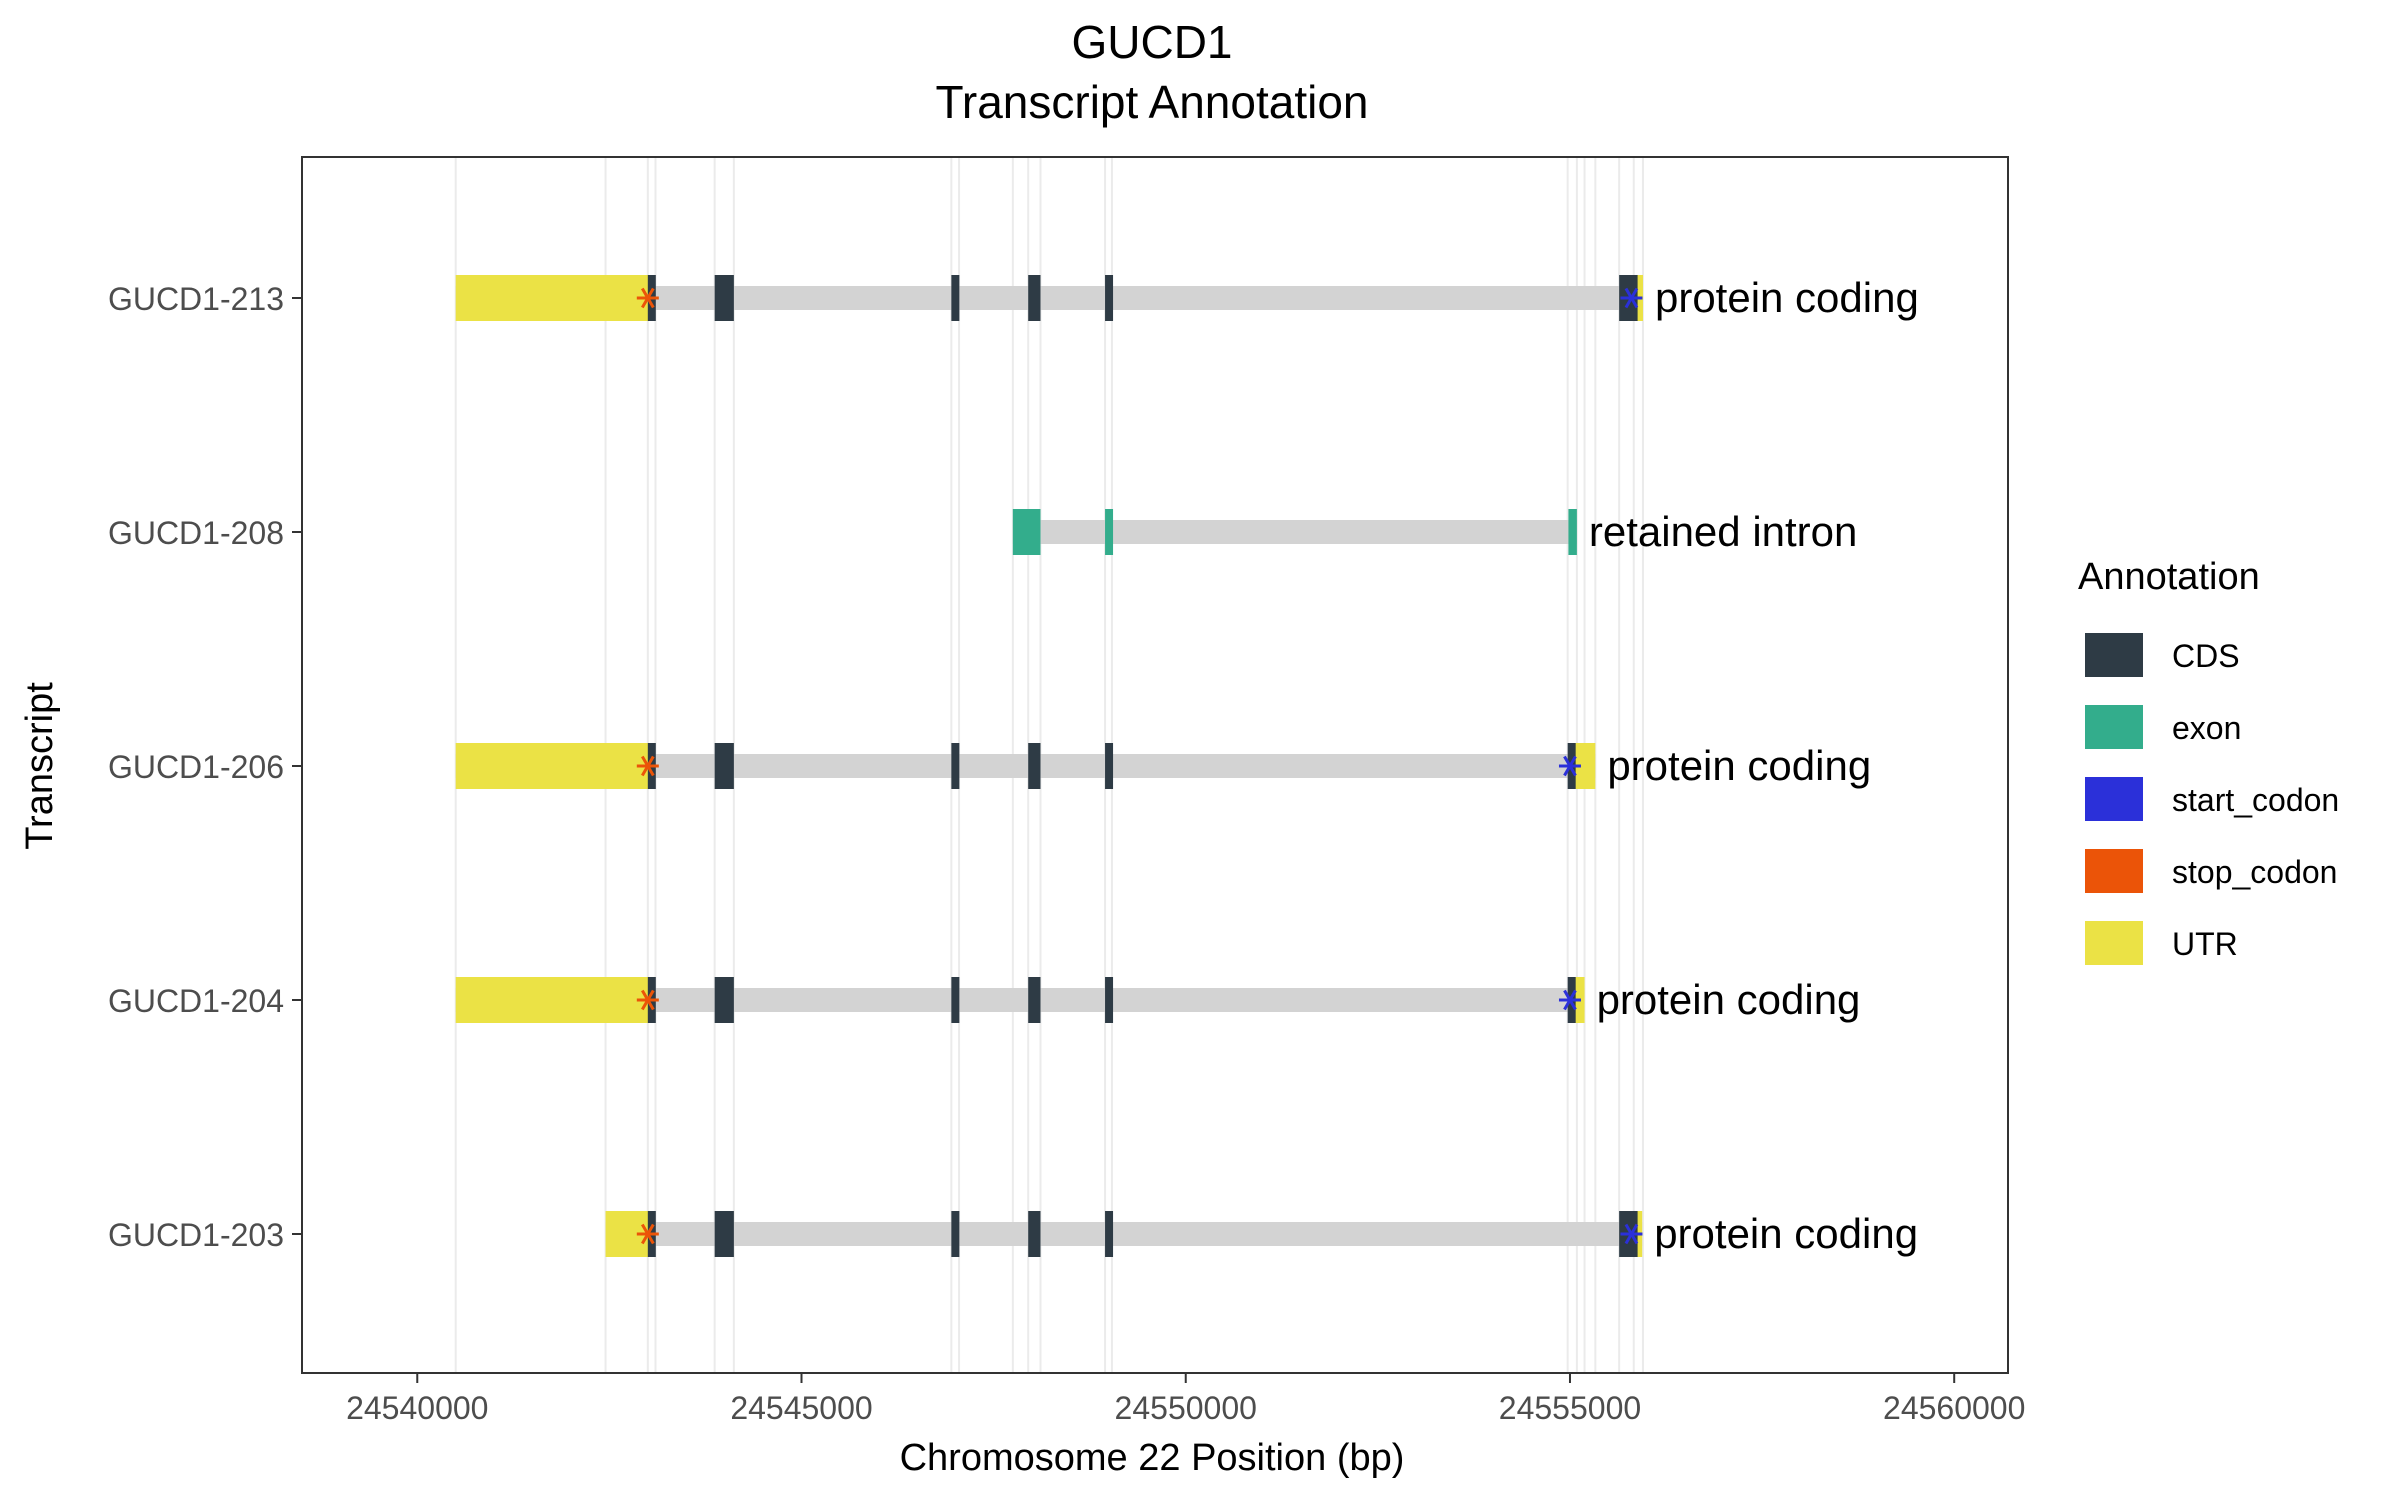 This screenshot has width=2400, height=1500. Describe the element at coordinates (2114, 799) in the screenshot. I see `legend-swatch-start-codon` at that location.